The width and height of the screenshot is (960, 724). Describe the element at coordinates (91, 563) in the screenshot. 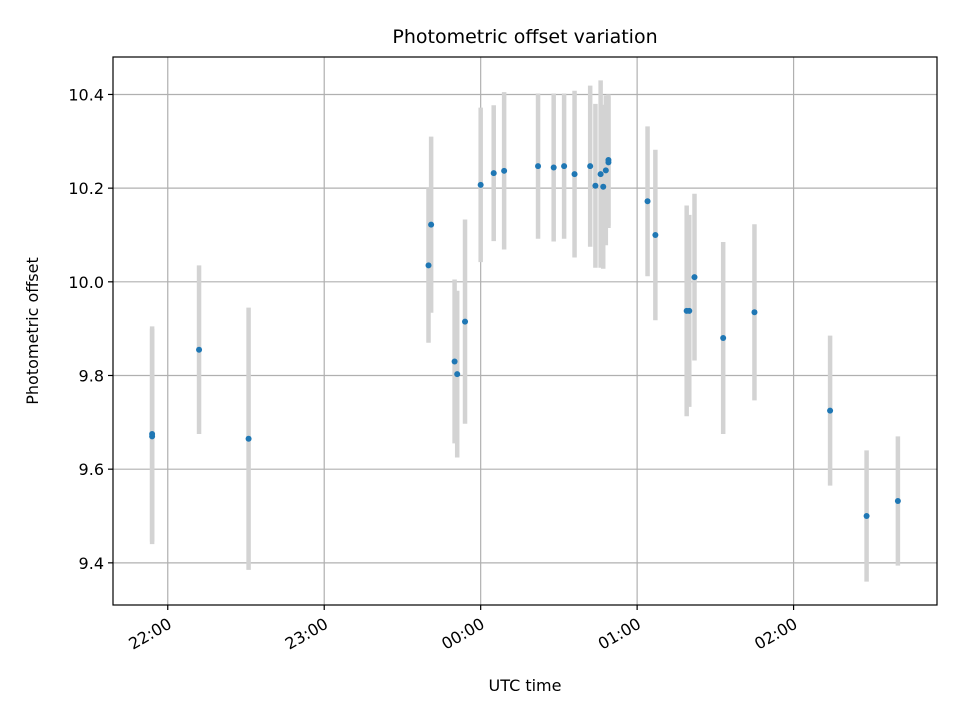

I see `y-tick-label: 9.4` at that location.